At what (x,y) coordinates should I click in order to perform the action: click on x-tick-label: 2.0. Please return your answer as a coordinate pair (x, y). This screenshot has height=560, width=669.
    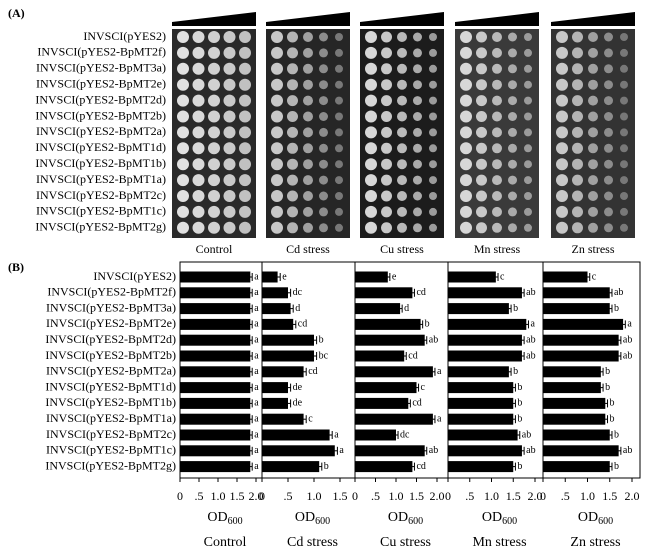
    Looking at the image, I should click on (535, 496).